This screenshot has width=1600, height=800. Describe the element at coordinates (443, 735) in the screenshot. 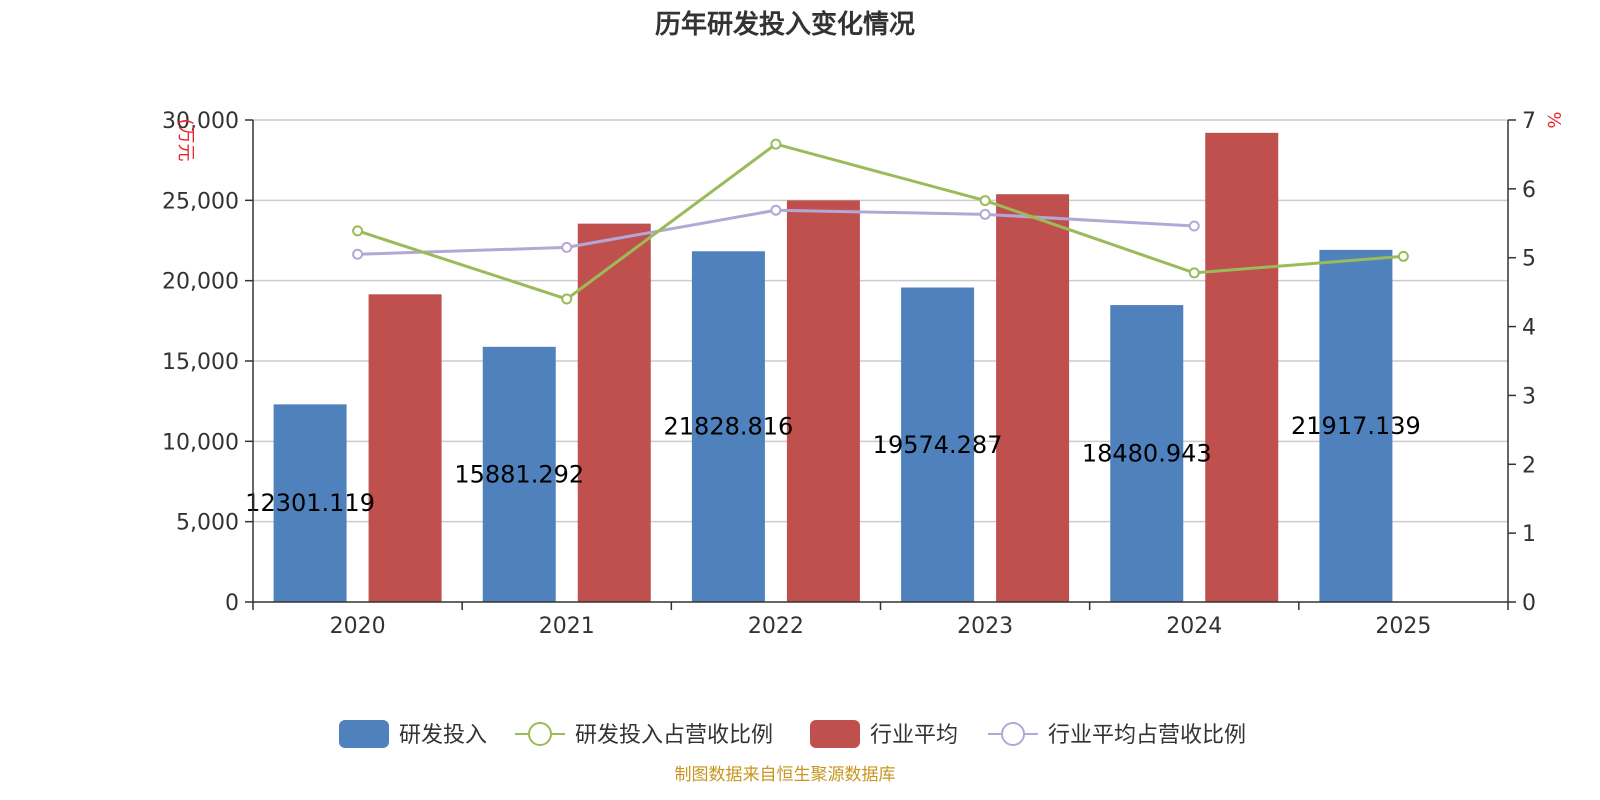

I see `legend-label-0: 研发投入` at that location.